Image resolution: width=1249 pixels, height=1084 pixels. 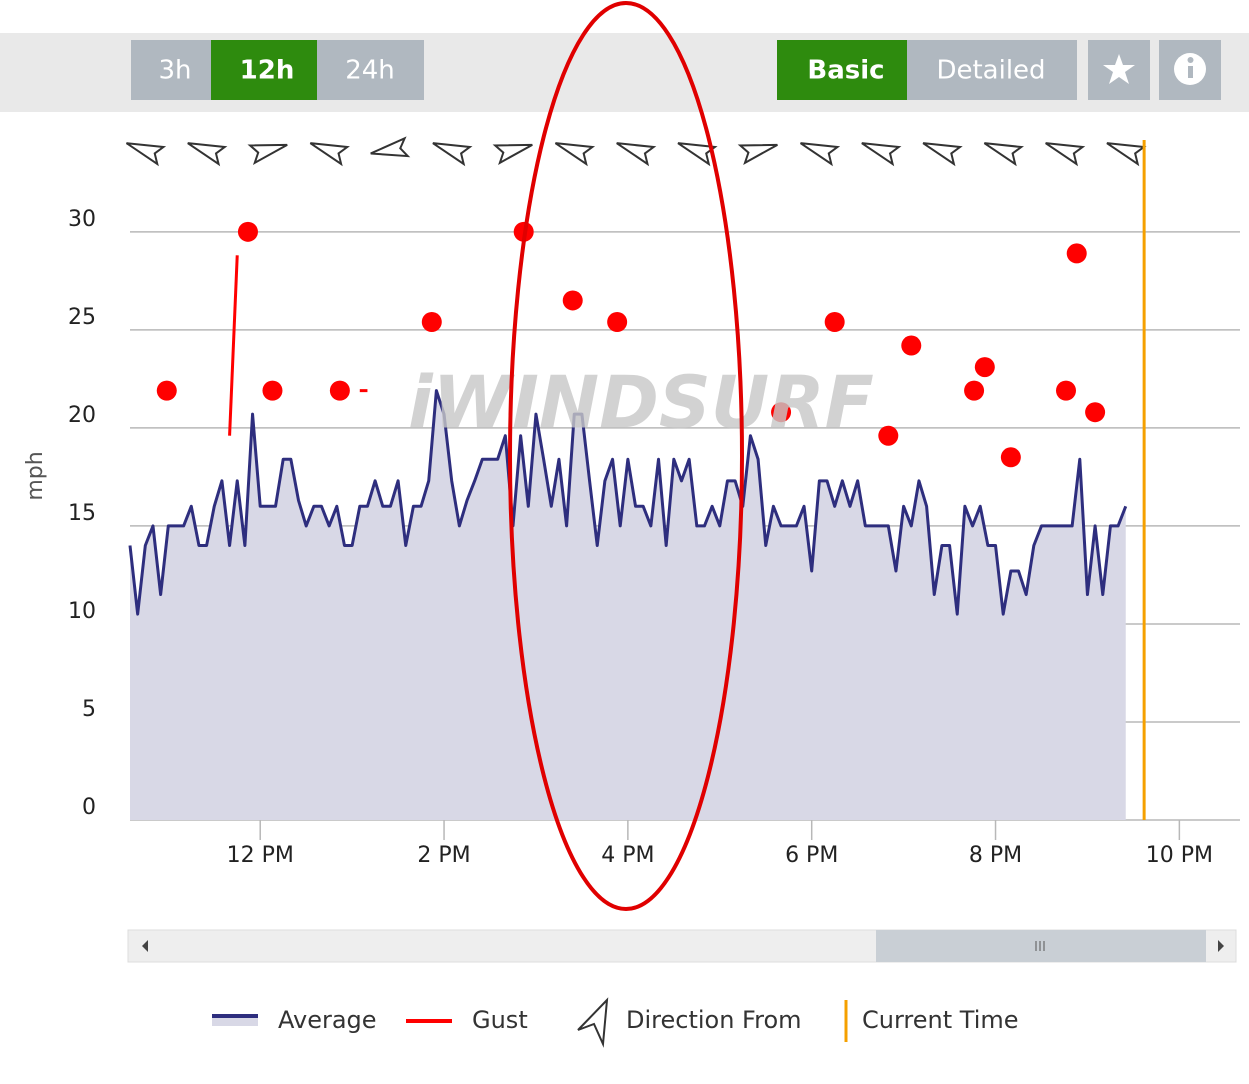 I want to click on legend-label: Direction From, so click(x=714, y=1020).